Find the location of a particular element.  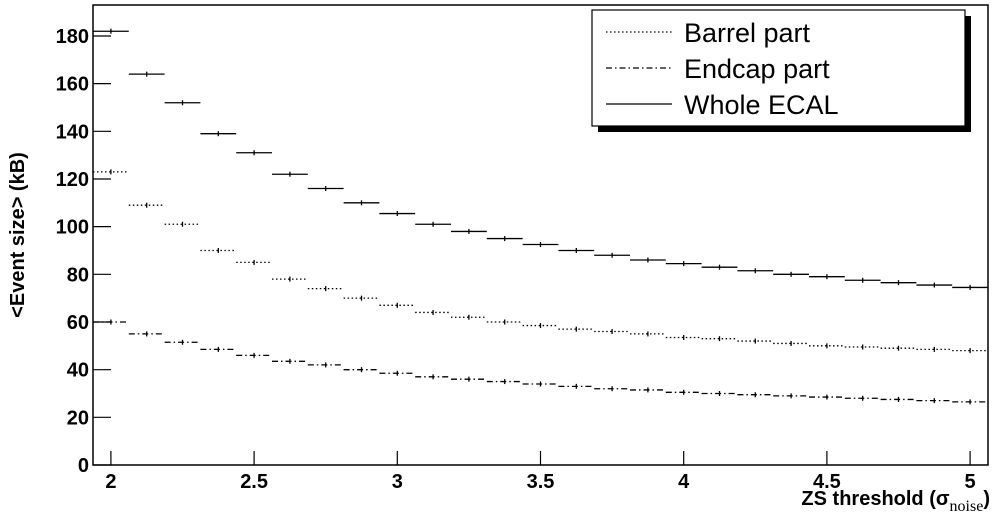

legend-label: Barrel part is located at coordinates (747, 33).